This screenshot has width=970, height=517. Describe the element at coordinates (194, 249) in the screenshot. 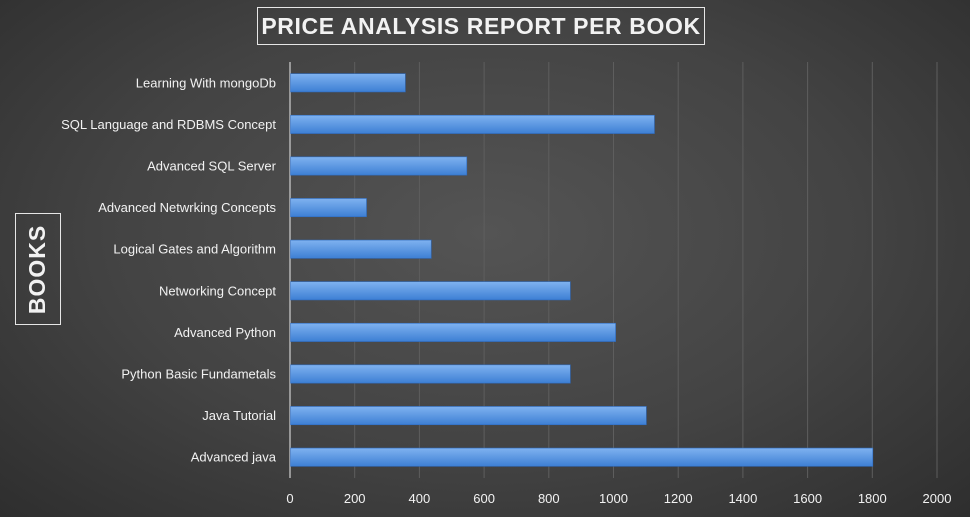

I see `category-label: Logical Gates and Algorithm` at that location.